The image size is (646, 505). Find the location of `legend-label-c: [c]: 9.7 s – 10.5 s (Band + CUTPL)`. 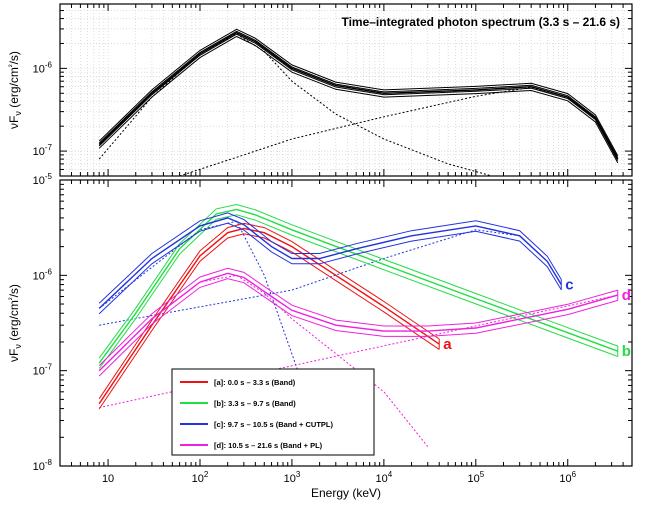

legend-label-c: [c]: 9.7 s – 10.5 s (Band + CUTPL) is located at coordinates (273, 424).